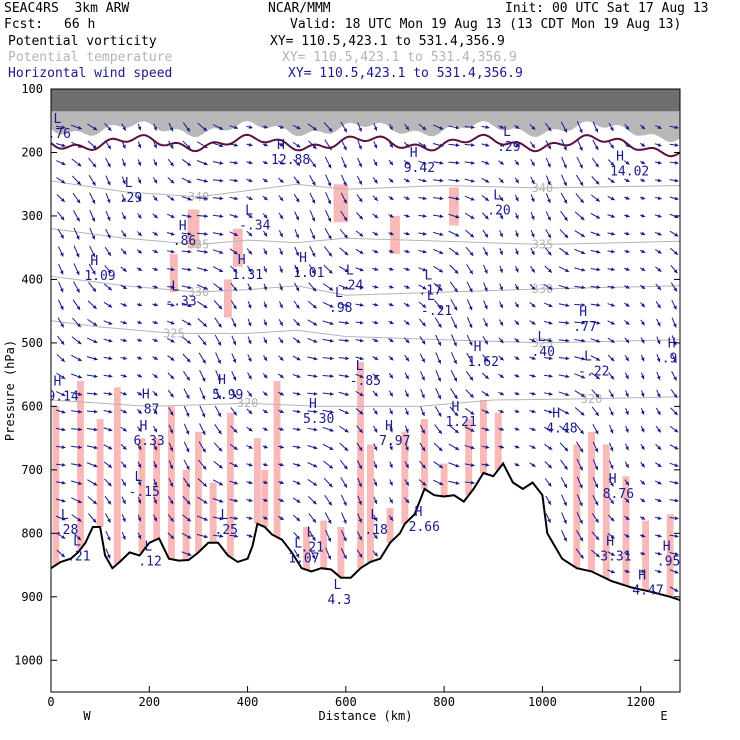 This screenshot has width=740, height=740. I want to click on extremum-type: L, so click(175, 286).